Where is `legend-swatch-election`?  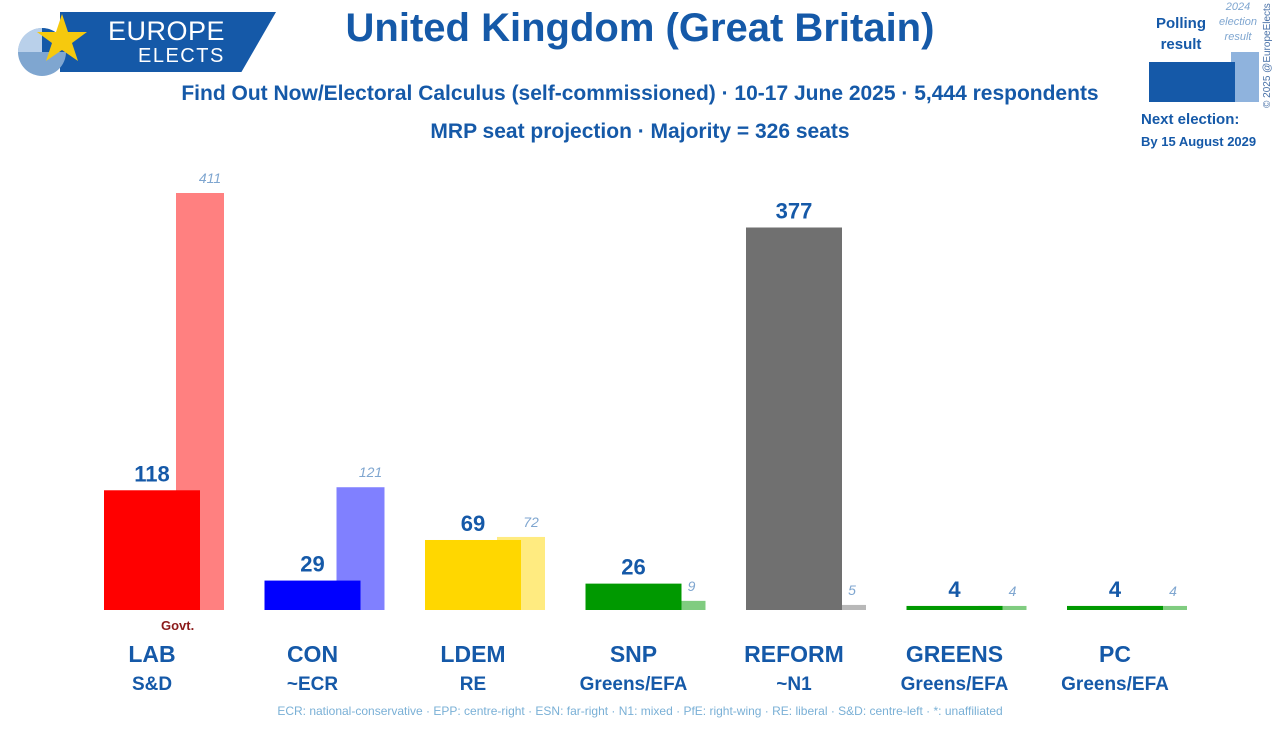 legend-swatch-election is located at coordinates (1245, 77).